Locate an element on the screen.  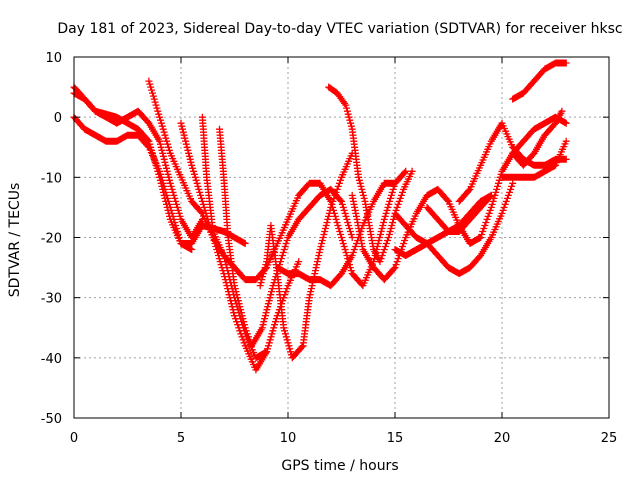
x-tick-label: 25 is located at coordinates (609, 438).